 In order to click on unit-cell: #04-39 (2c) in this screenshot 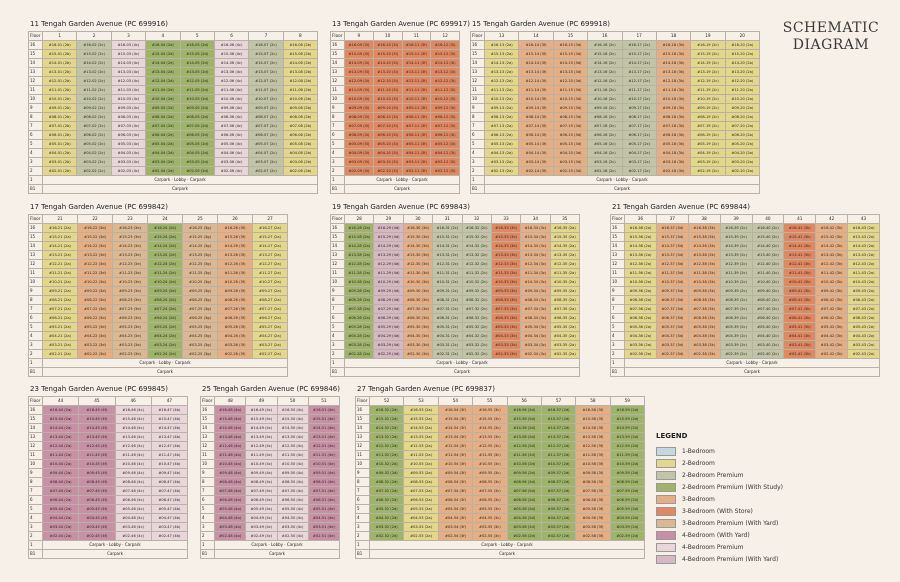, I will do `click(736, 336)`.